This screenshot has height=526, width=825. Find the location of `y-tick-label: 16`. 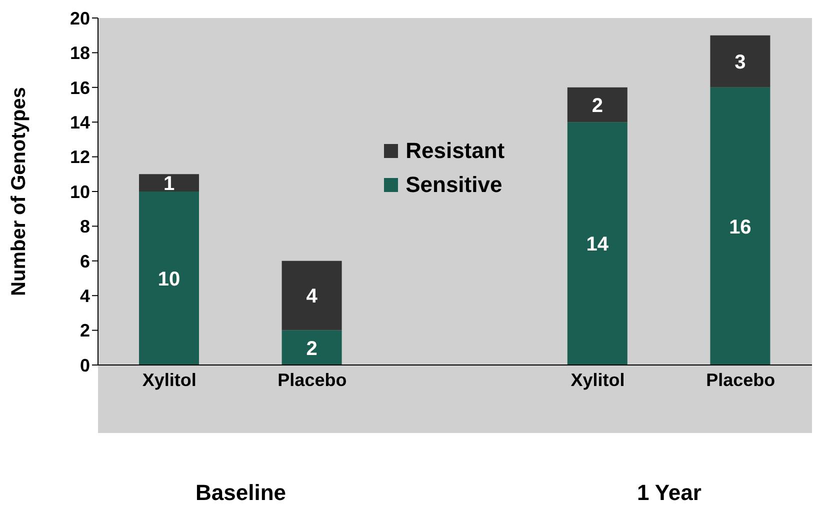

y-tick-label: 16 is located at coordinates (80, 88).